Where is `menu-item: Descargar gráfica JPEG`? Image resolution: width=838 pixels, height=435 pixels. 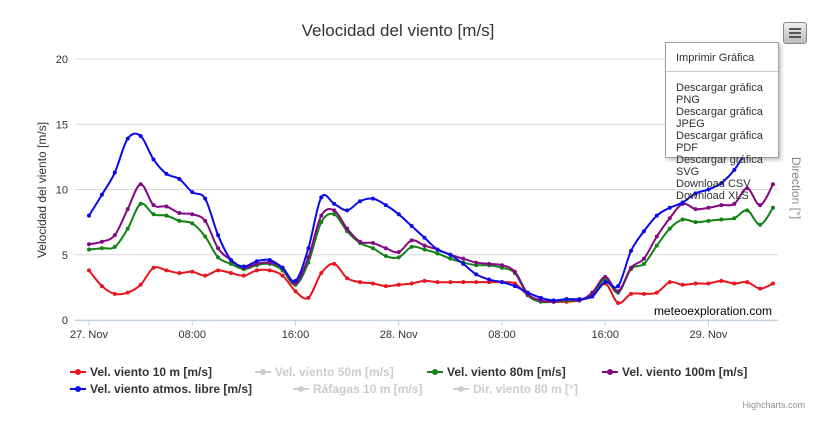
menu-item: Descargar gráfica JPEG is located at coordinates (719, 118).